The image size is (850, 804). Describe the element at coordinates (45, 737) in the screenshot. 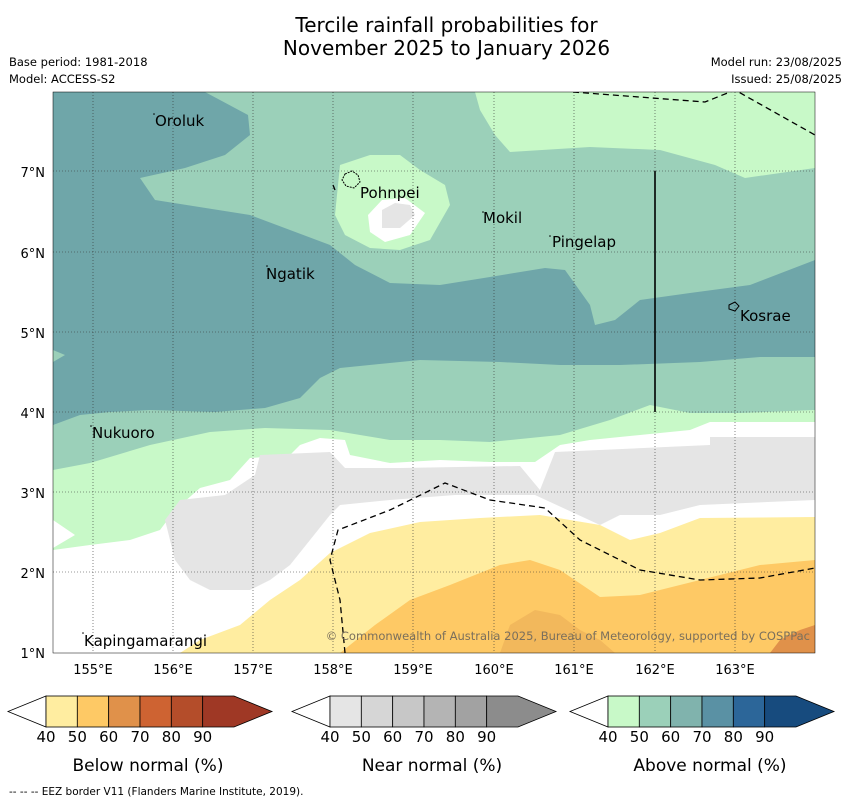

I see `below-colorbar-tick-label: 40` at that location.